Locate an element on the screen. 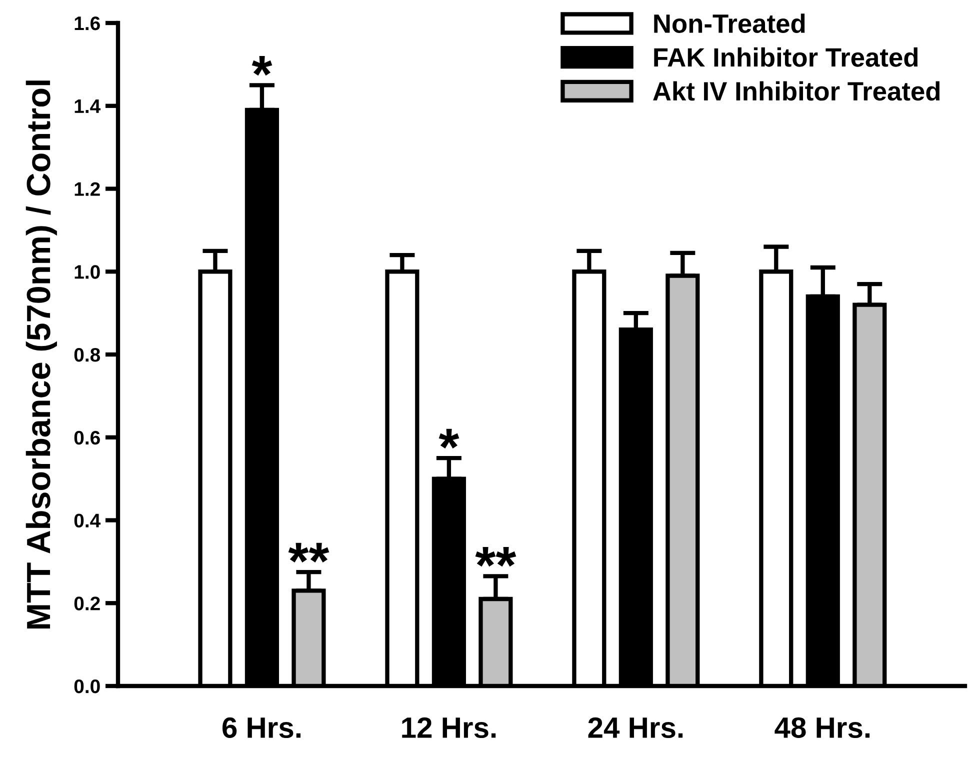 The image size is (974, 765). y-tick-label: 0.6 is located at coordinates (87, 437).